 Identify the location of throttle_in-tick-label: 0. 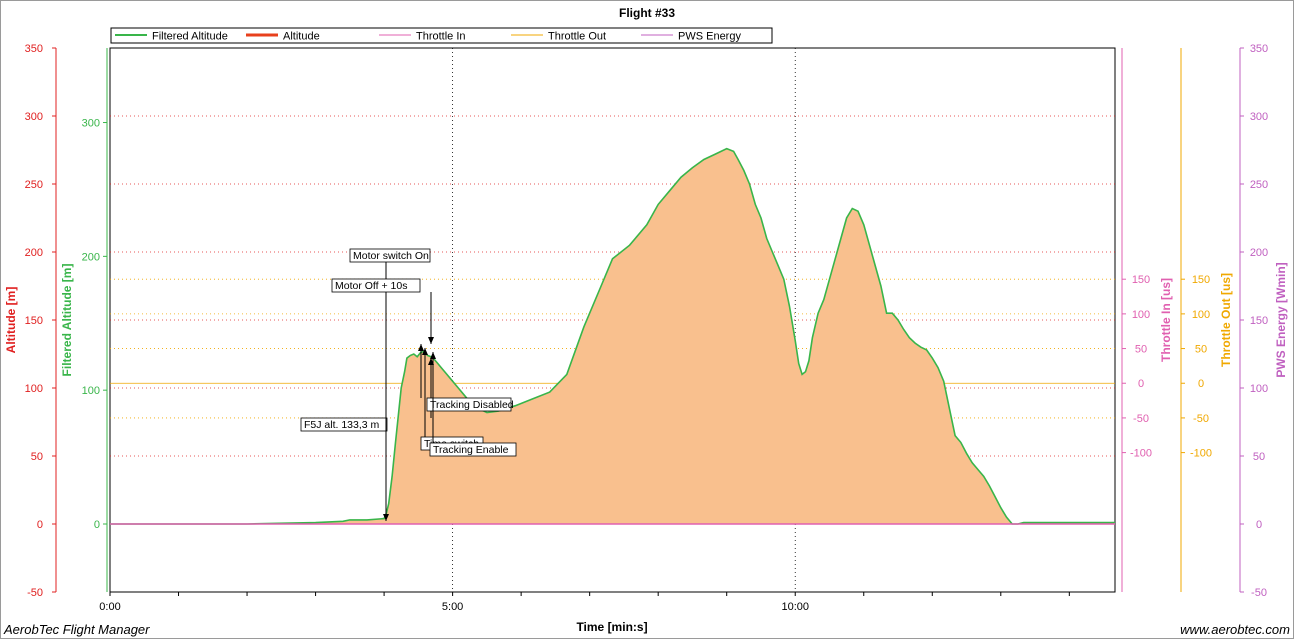
(1141, 384).